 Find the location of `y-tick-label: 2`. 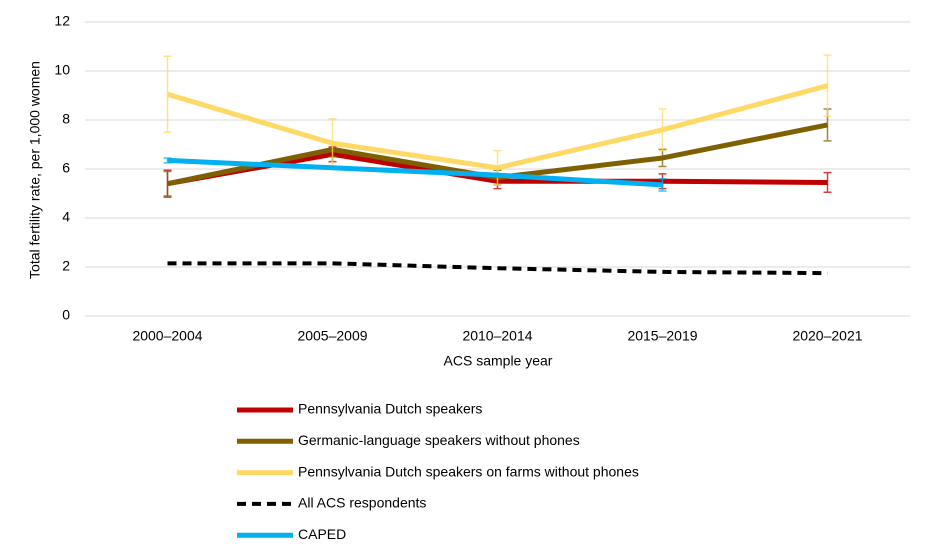

y-tick-label: 2 is located at coordinates (66, 266).